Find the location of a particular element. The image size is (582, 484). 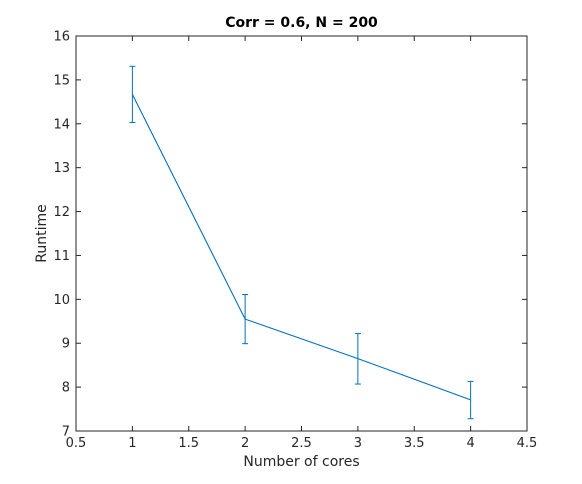

y-tick-label: 16 is located at coordinates (61, 37).